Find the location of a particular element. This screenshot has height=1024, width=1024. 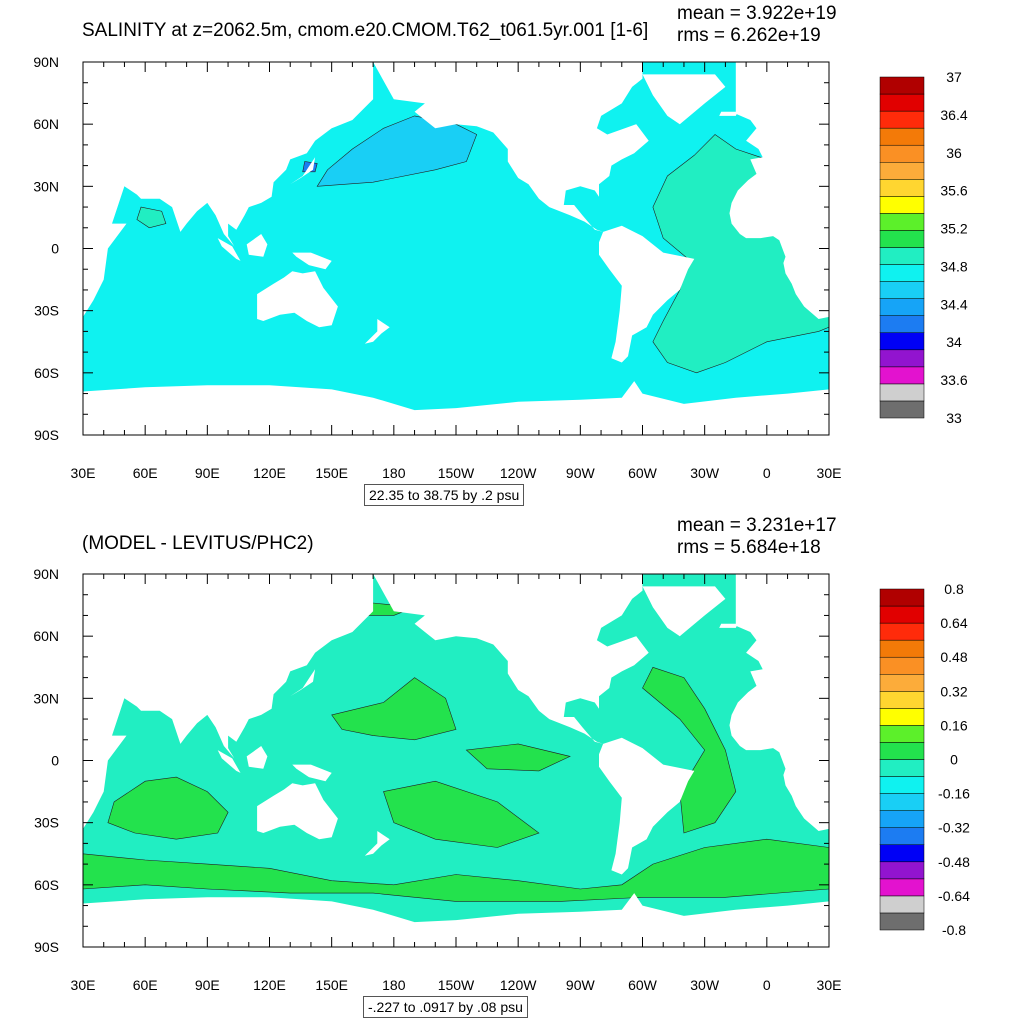

colorbar-label: 34.8 is located at coordinates (953, 266).